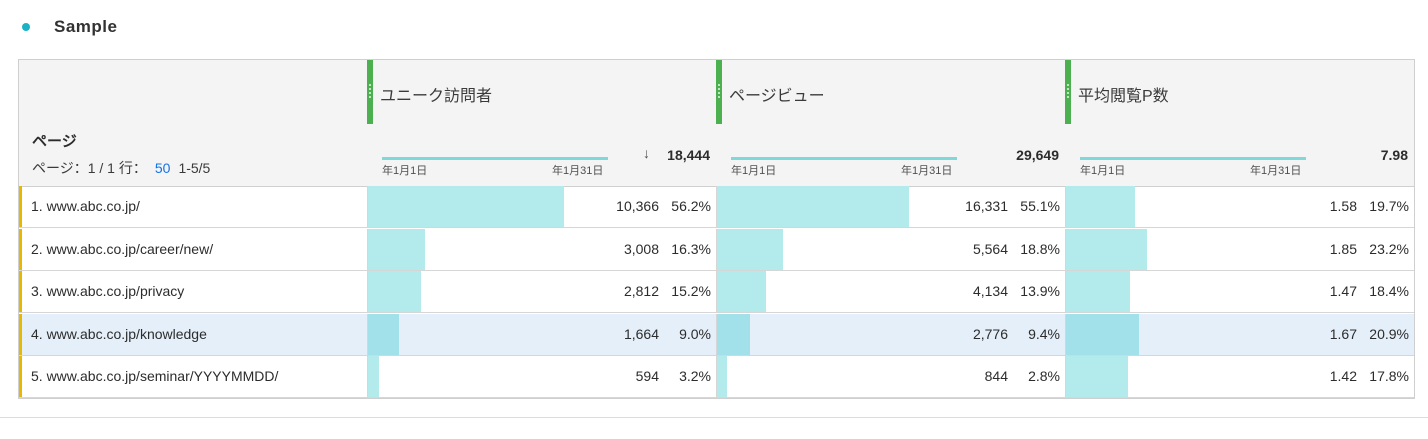 The height and width of the screenshot is (439, 1428). What do you see at coordinates (541, 92) in the screenshot?
I see `metric-header-0: ユニーク訪問者` at bounding box center [541, 92].